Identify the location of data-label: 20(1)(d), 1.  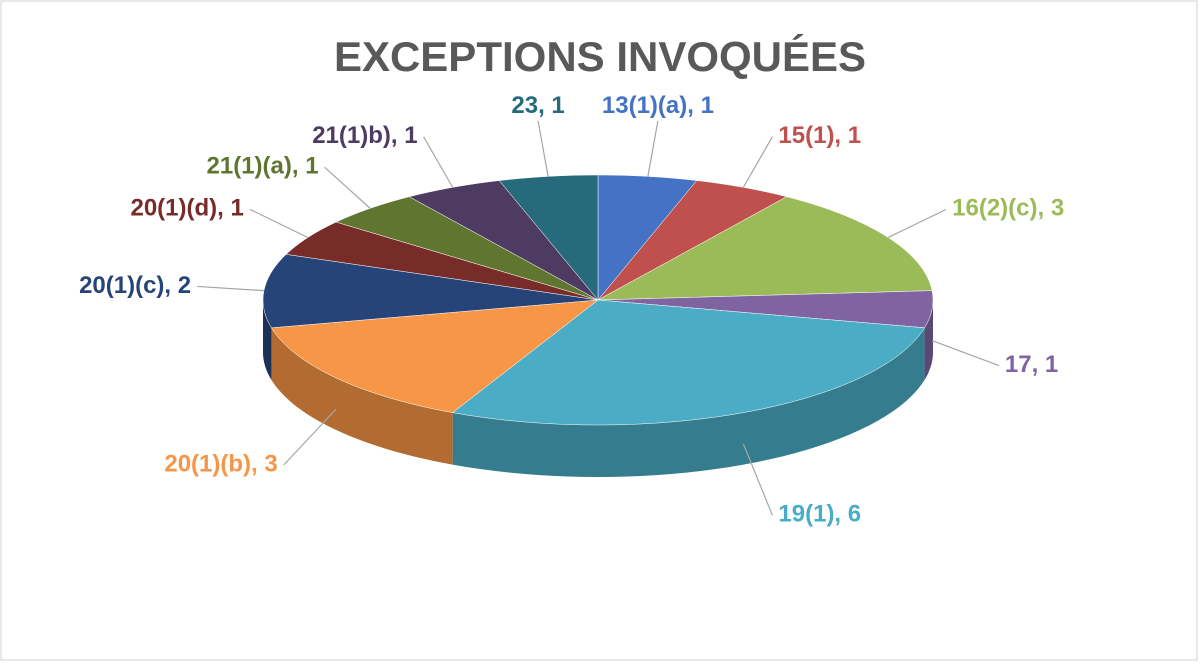
(186, 208).